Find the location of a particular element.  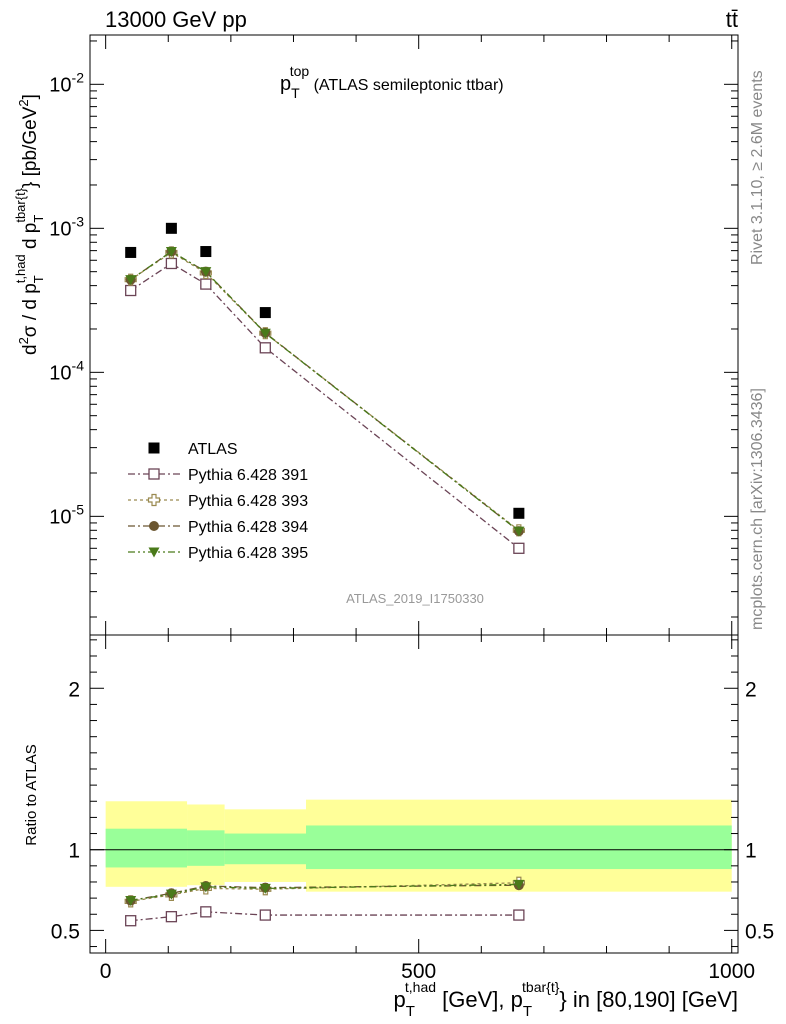

ratio-plot-area is located at coordinates (324, 901).